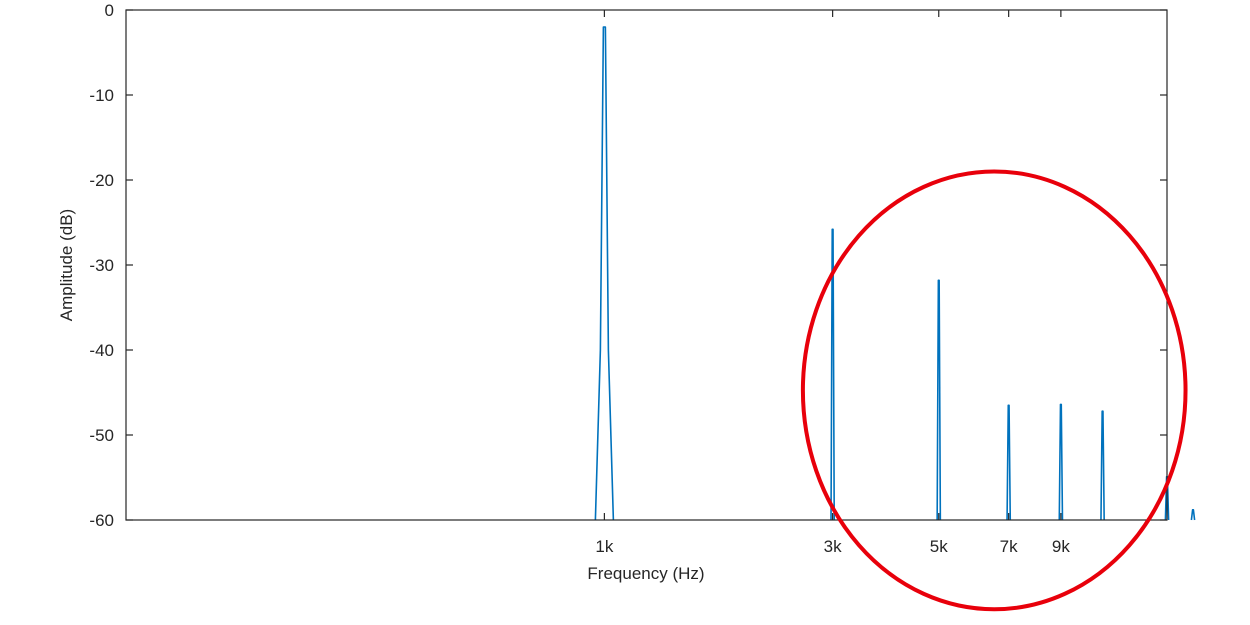  Describe the element at coordinates (645, 573) in the screenshot. I see `x-axis-title: Frequency (Hz)` at that location.